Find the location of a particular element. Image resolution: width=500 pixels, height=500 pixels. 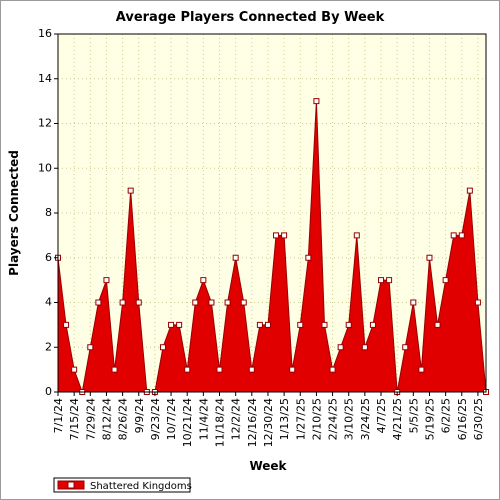

x-tick-label: 4/21/25 is located at coordinates (397, 419).